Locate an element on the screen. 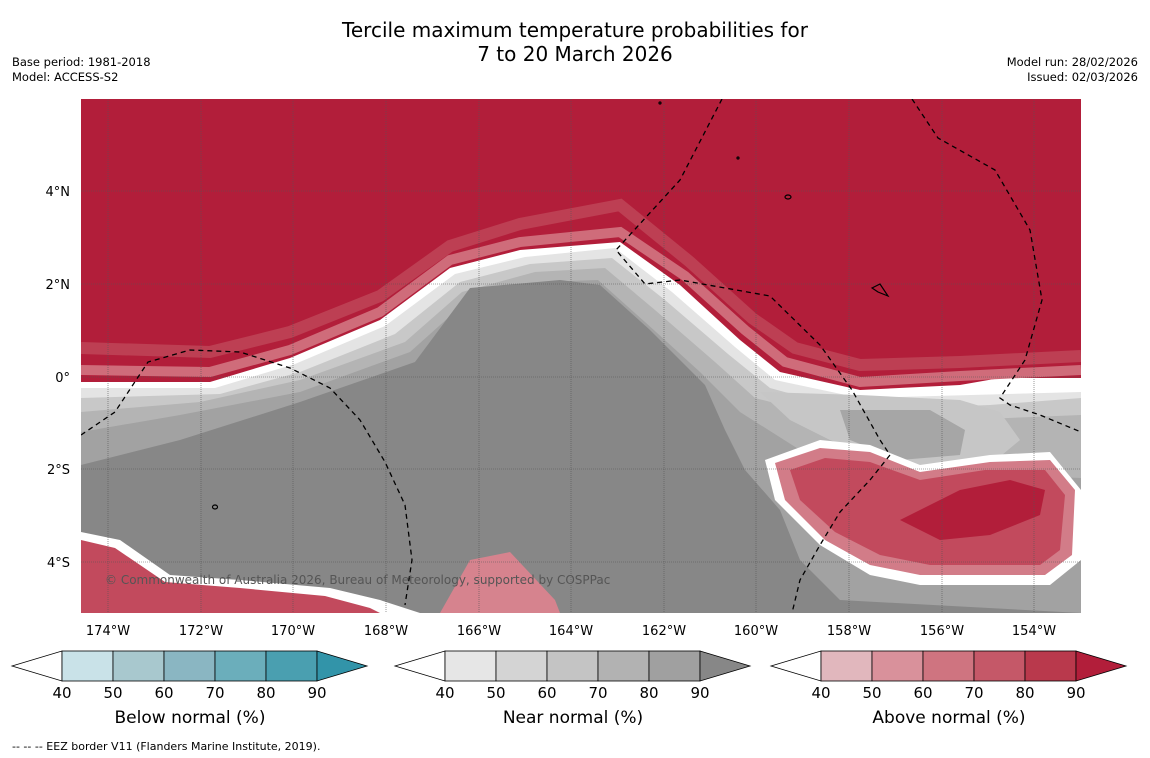 The image size is (1150, 758). latitude-ticks: 4°N 2°N 0° 2°S 4°S is located at coordinates (58, 378).